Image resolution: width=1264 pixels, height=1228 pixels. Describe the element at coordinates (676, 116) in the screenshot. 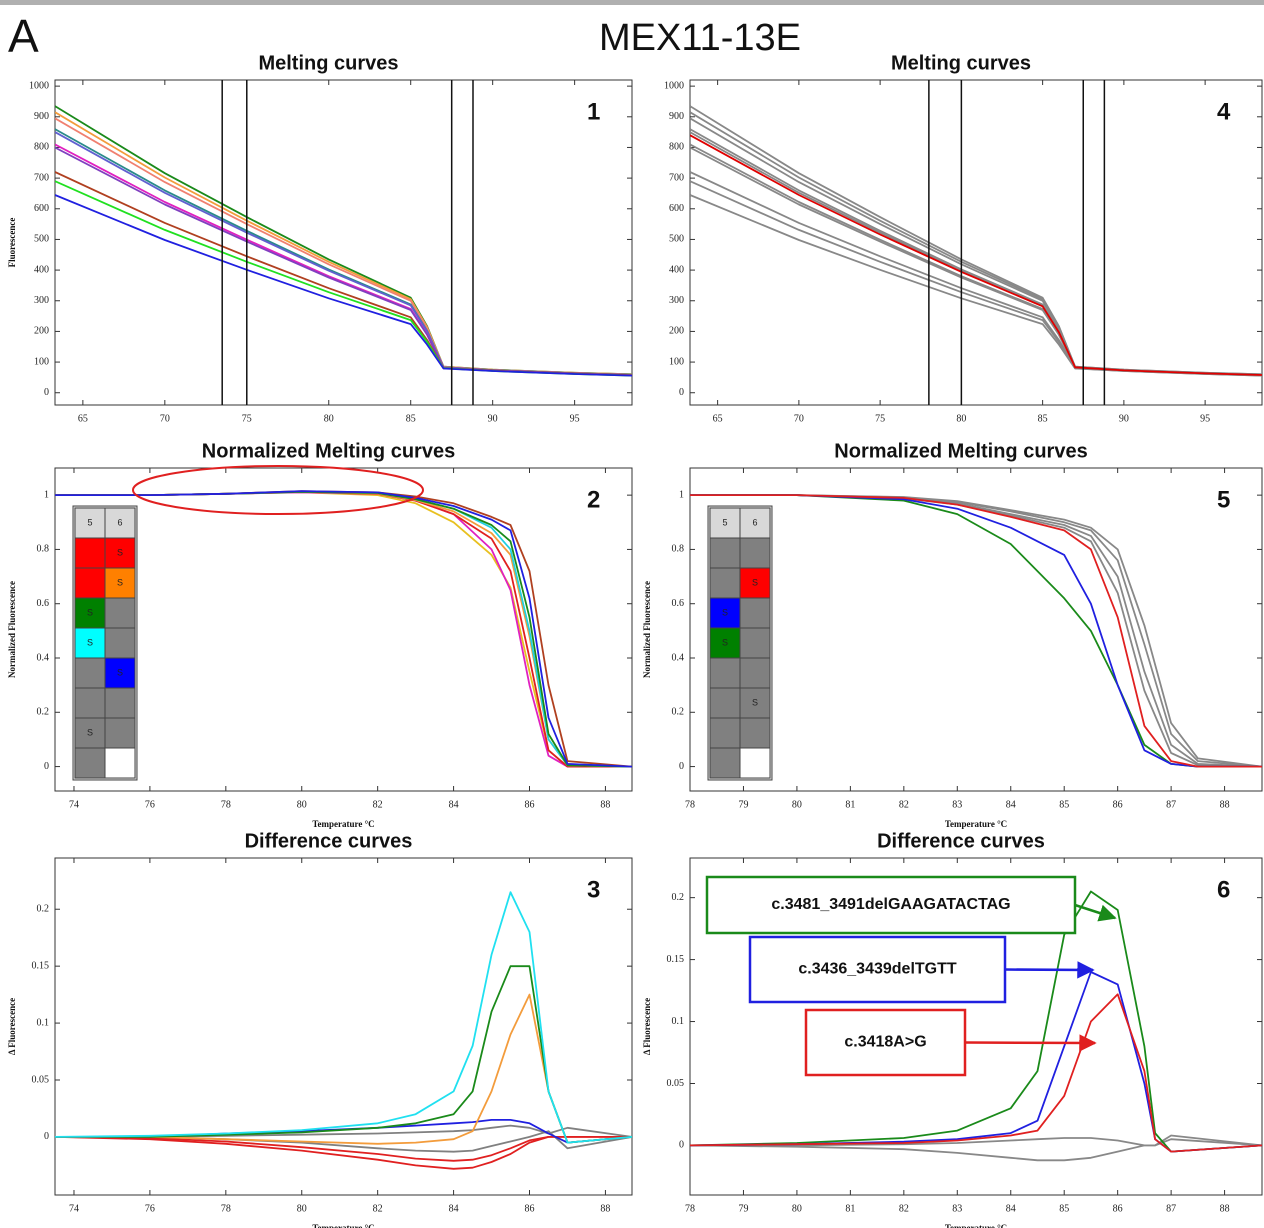

I see `y-tick-label: 900` at that location.